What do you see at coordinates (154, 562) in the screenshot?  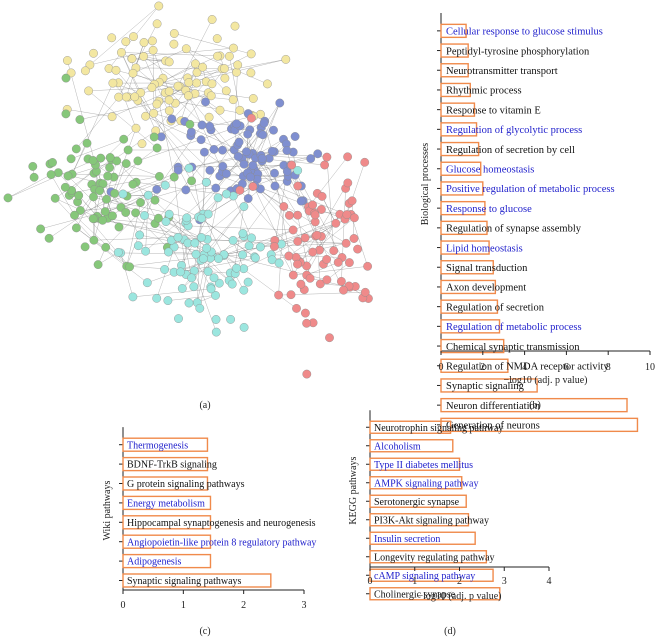 I see `category-label: Adipogenesis` at bounding box center [154, 562].